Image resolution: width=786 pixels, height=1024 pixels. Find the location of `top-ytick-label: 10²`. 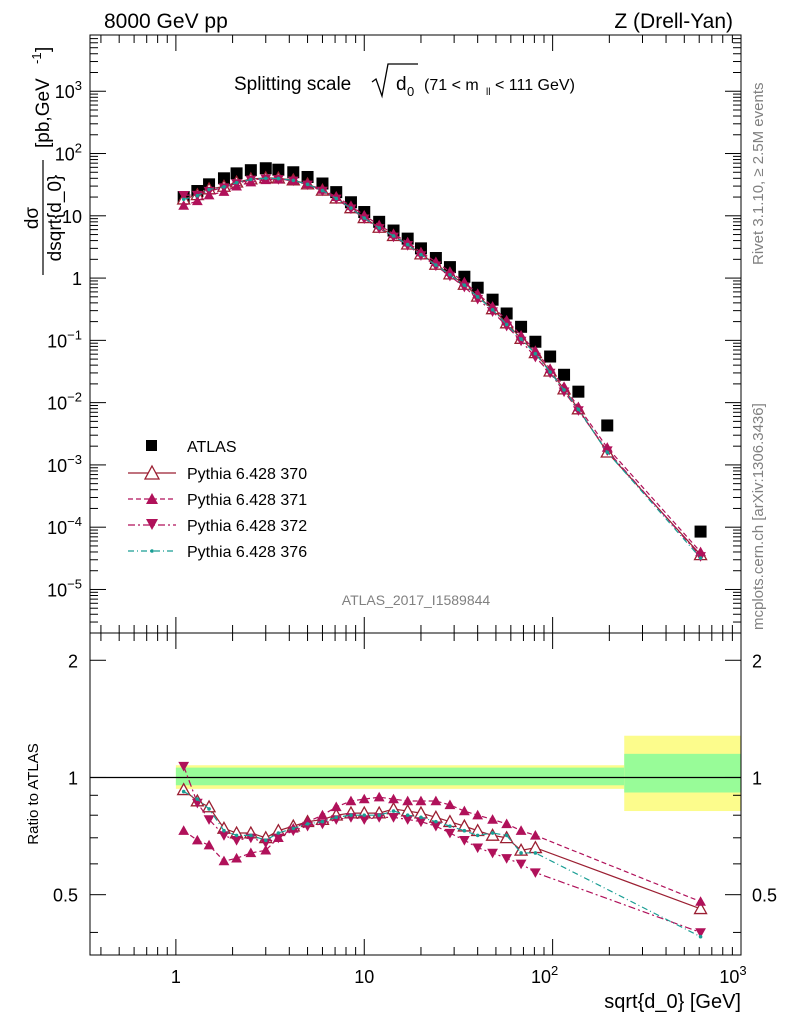

top-ytick-label: 10² is located at coordinates (68, 153).